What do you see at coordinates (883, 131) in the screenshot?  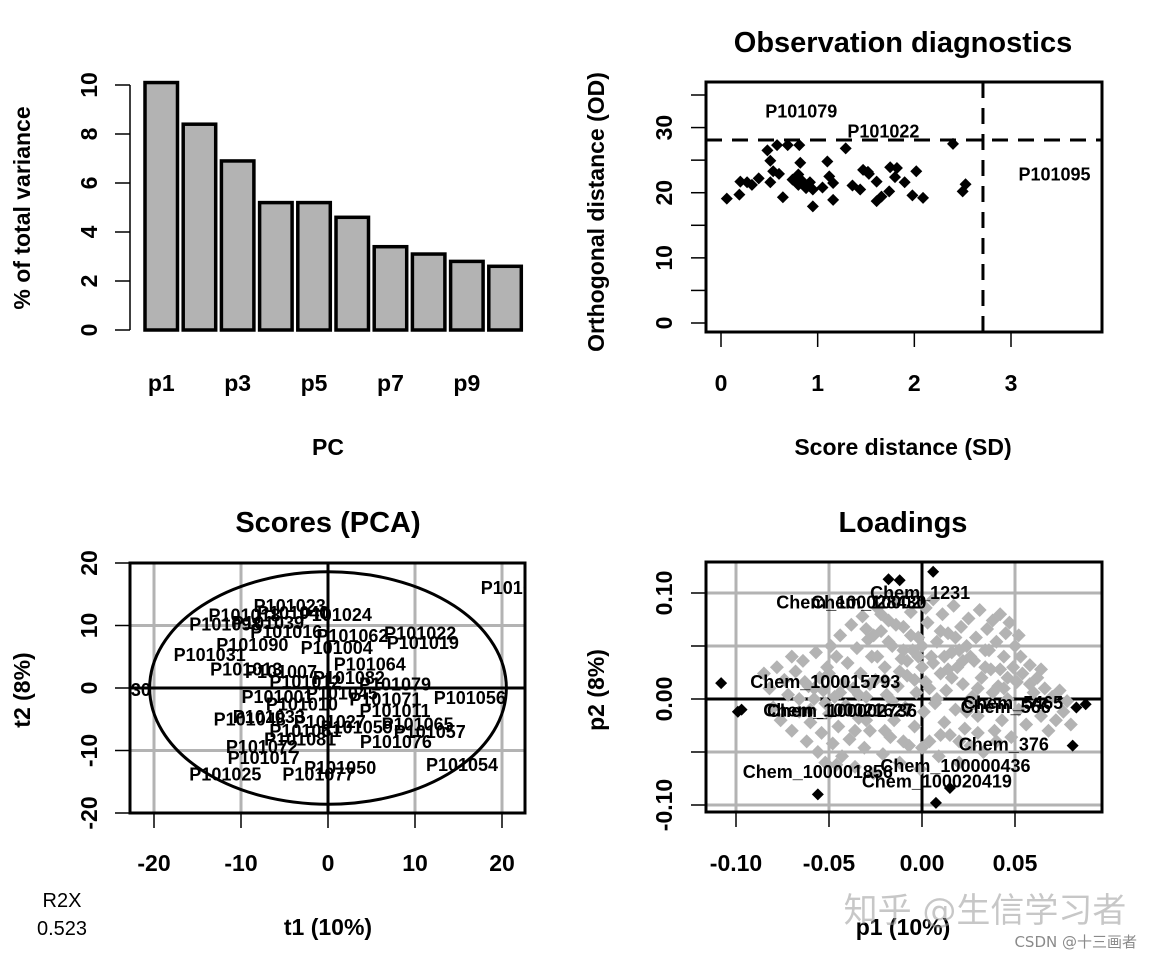 I see `diagnostics-point-label: P101022` at bounding box center [883, 131].